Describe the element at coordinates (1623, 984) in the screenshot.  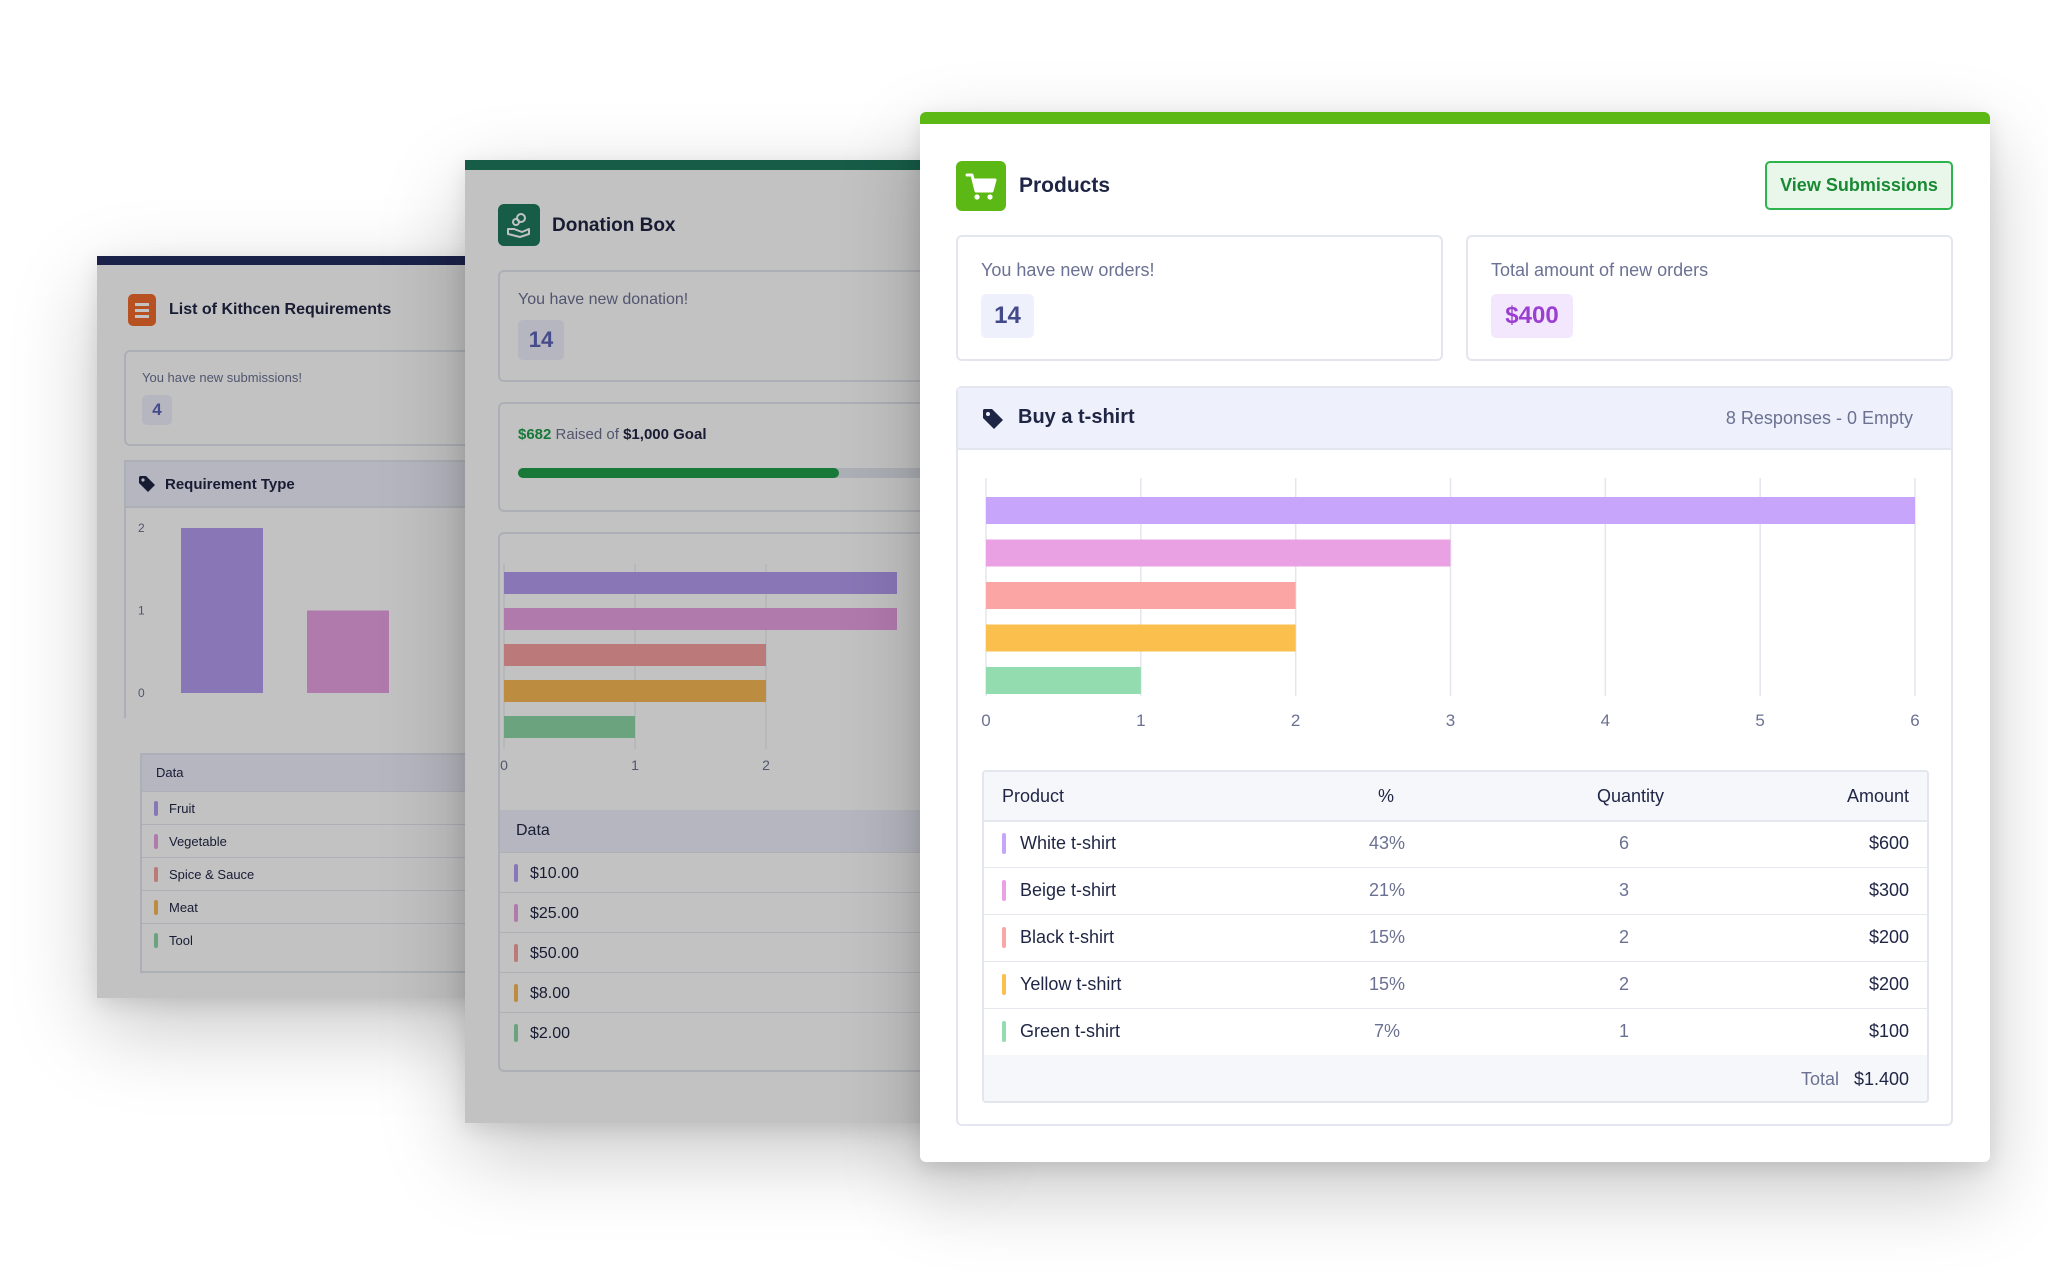
I see `row-quantity: 2` at that location.